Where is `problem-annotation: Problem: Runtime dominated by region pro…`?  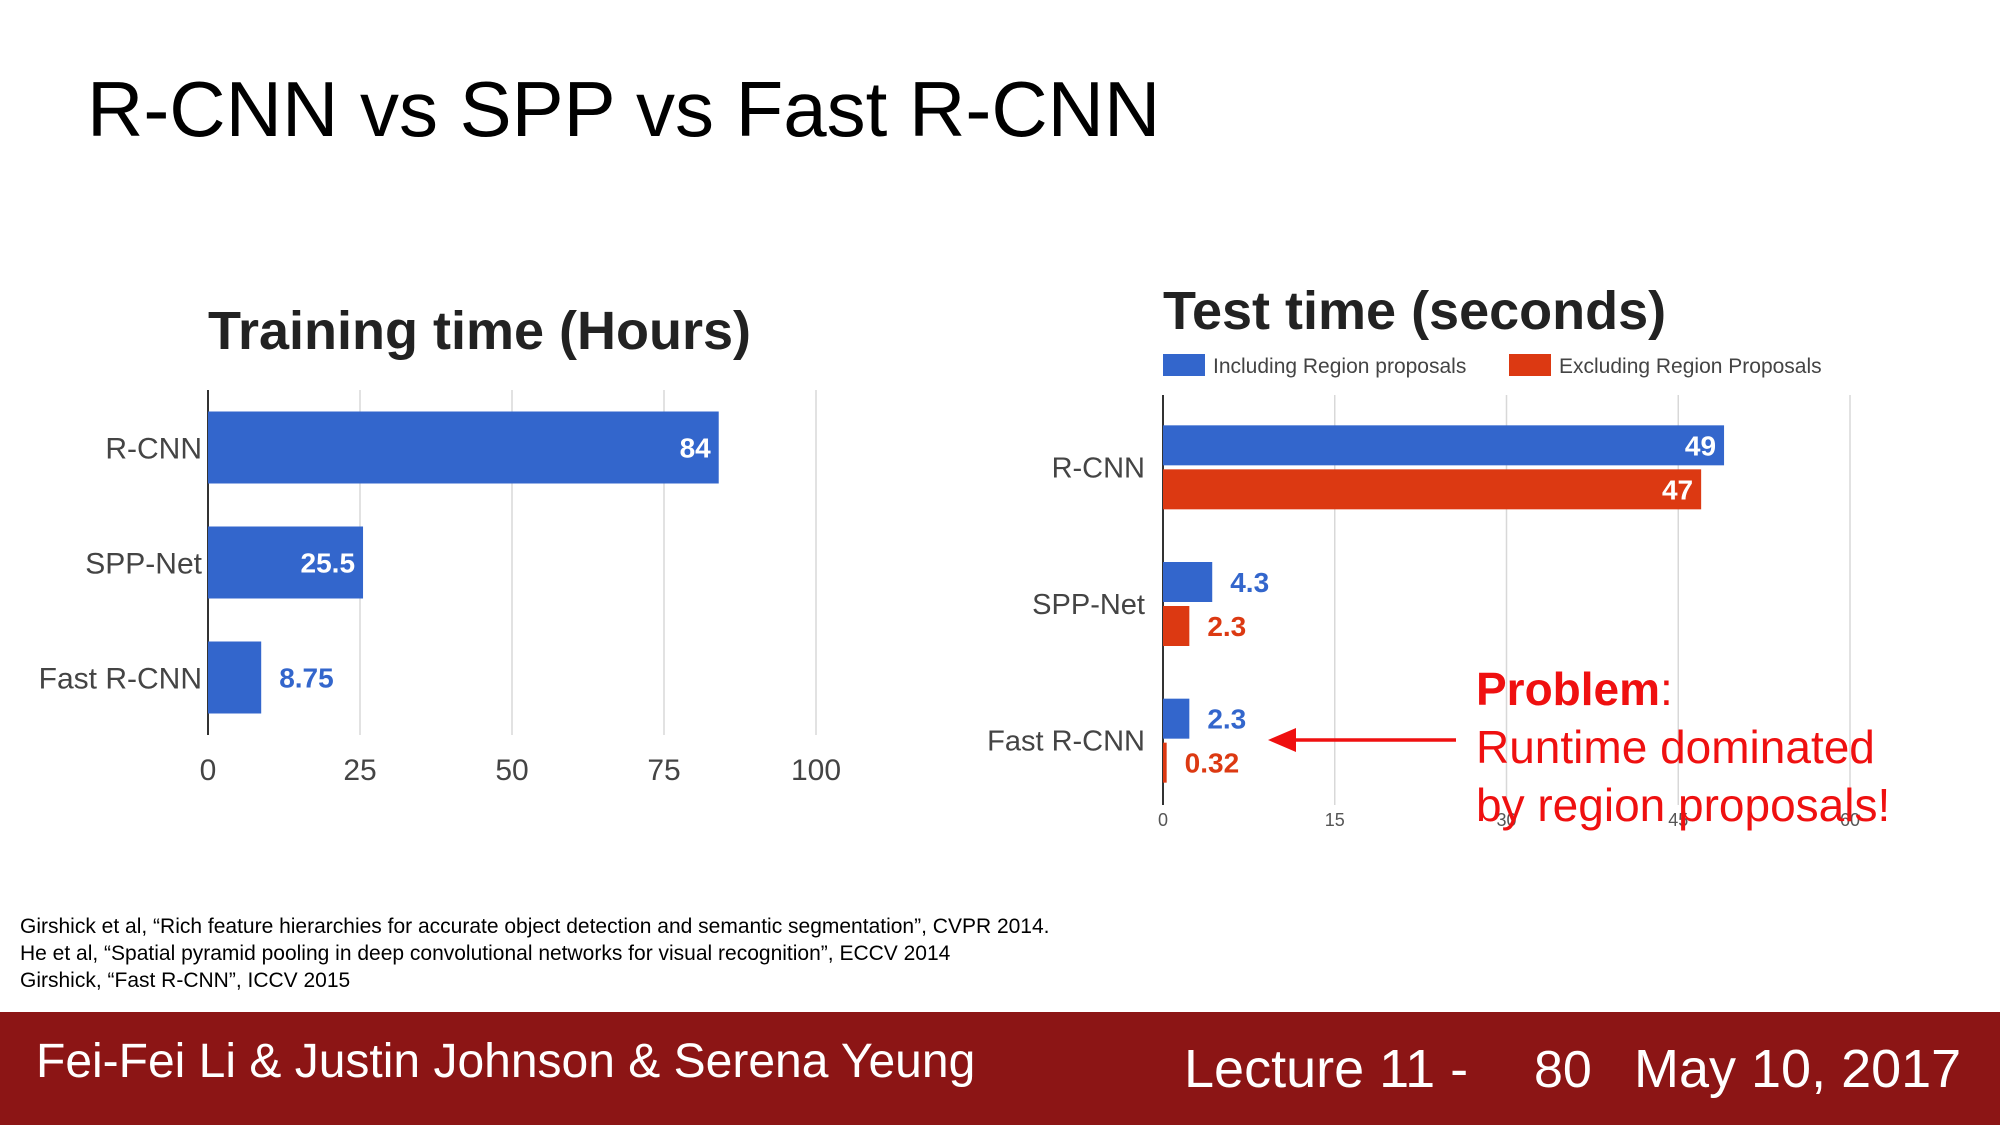 problem-annotation: Problem: Runtime dominated by region pro… is located at coordinates (1683, 747).